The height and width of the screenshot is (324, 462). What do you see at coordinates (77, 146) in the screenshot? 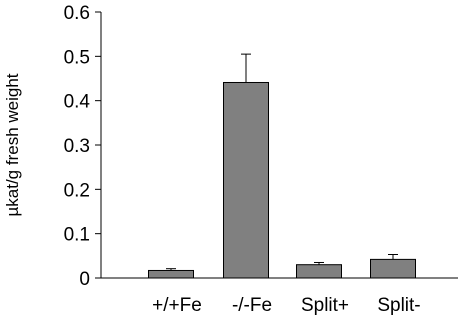
I see `y-tick-label: 0.3` at bounding box center [77, 146].